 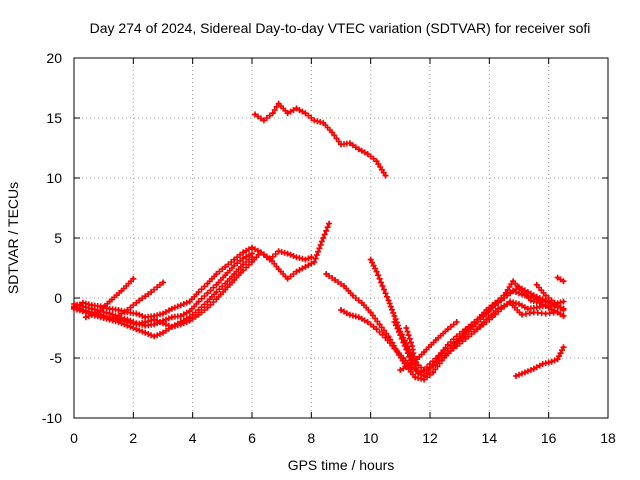 What do you see at coordinates (58, 238) in the screenshot?
I see `y-tick-label: 5` at bounding box center [58, 238].